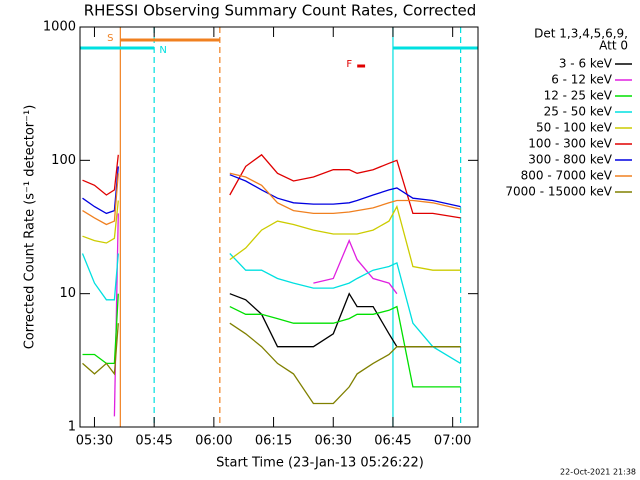 The image size is (640, 480). I want to click on x-tick-label: 06:15, so click(273, 441).